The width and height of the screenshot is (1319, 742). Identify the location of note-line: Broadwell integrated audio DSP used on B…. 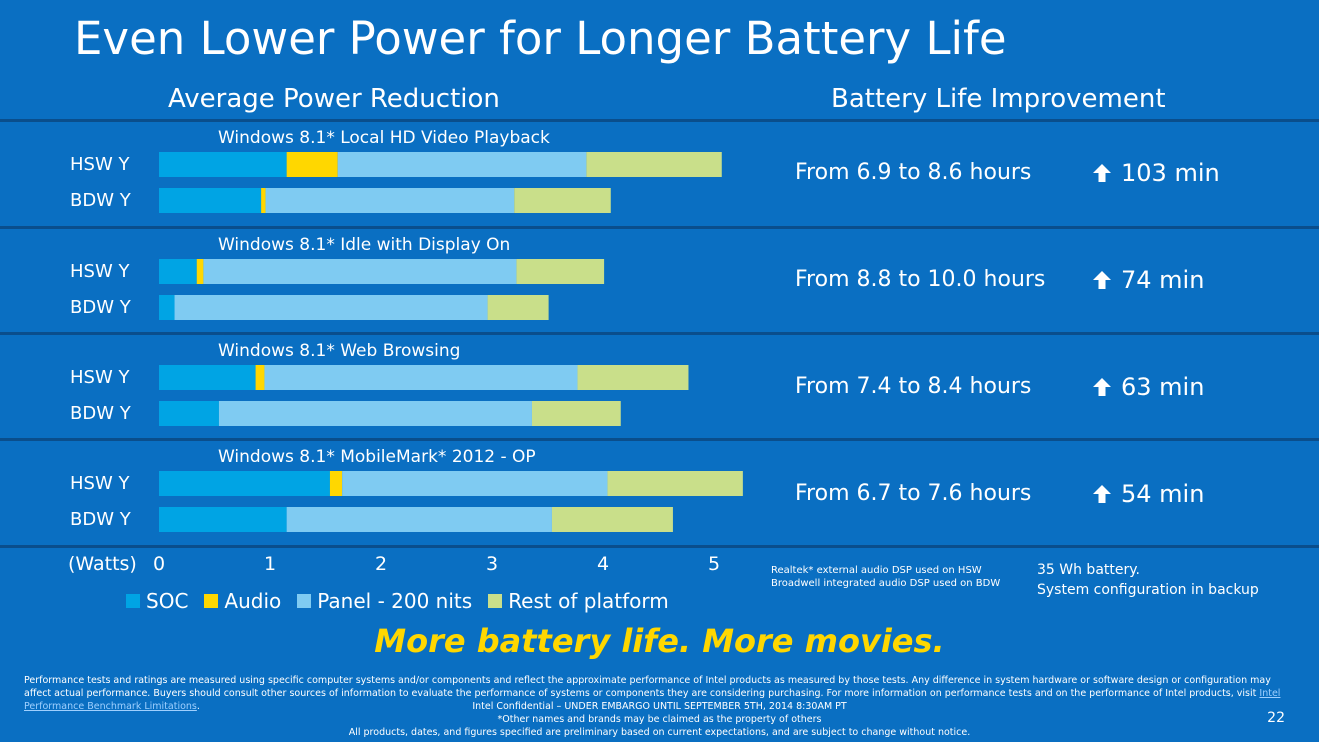
(886, 583).